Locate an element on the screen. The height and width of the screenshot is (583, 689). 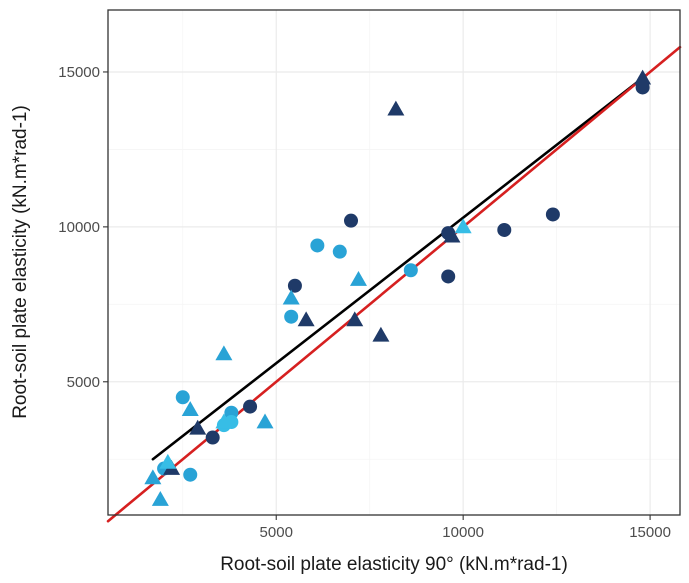
y-tick-label: 5000 is located at coordinates (83, 382).